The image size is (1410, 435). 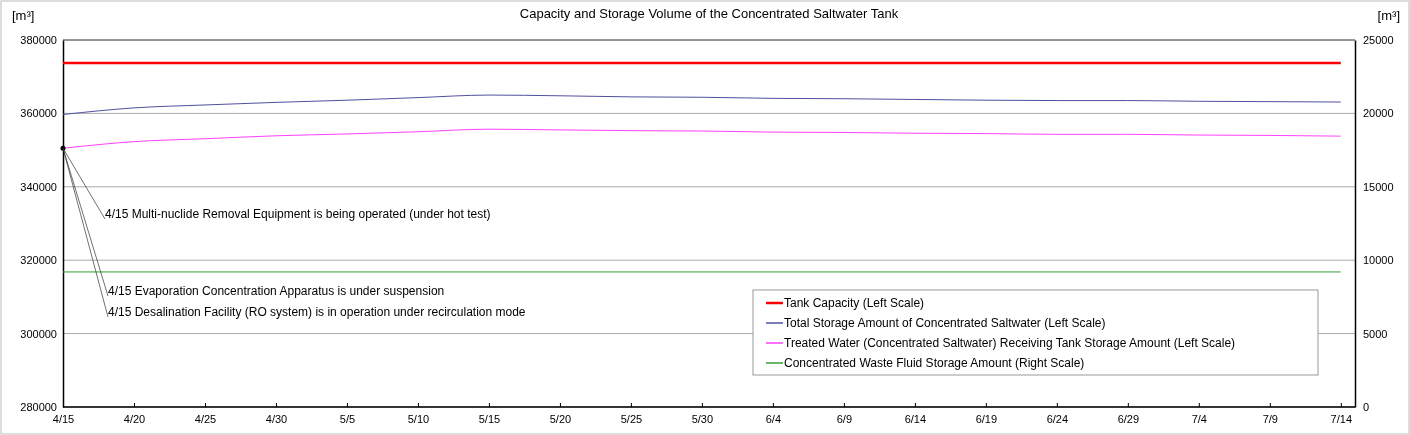 What do you see at coordinates (915, 418) in the screenshot?
I see `x-tick-label: 6/14` at bounding box center [915, 418].